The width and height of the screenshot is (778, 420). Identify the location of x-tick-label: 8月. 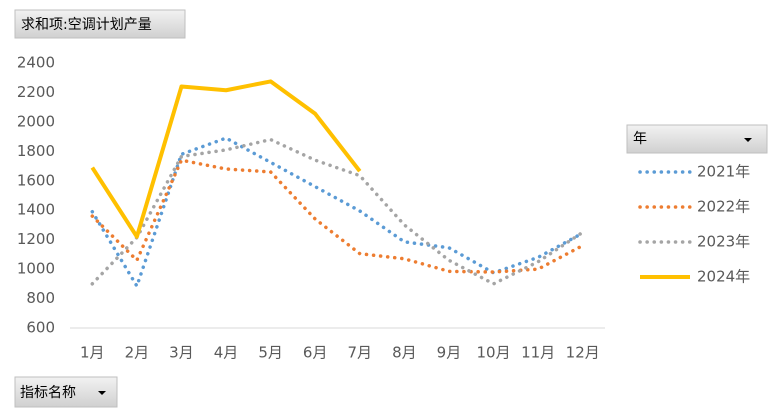
(404, 353).